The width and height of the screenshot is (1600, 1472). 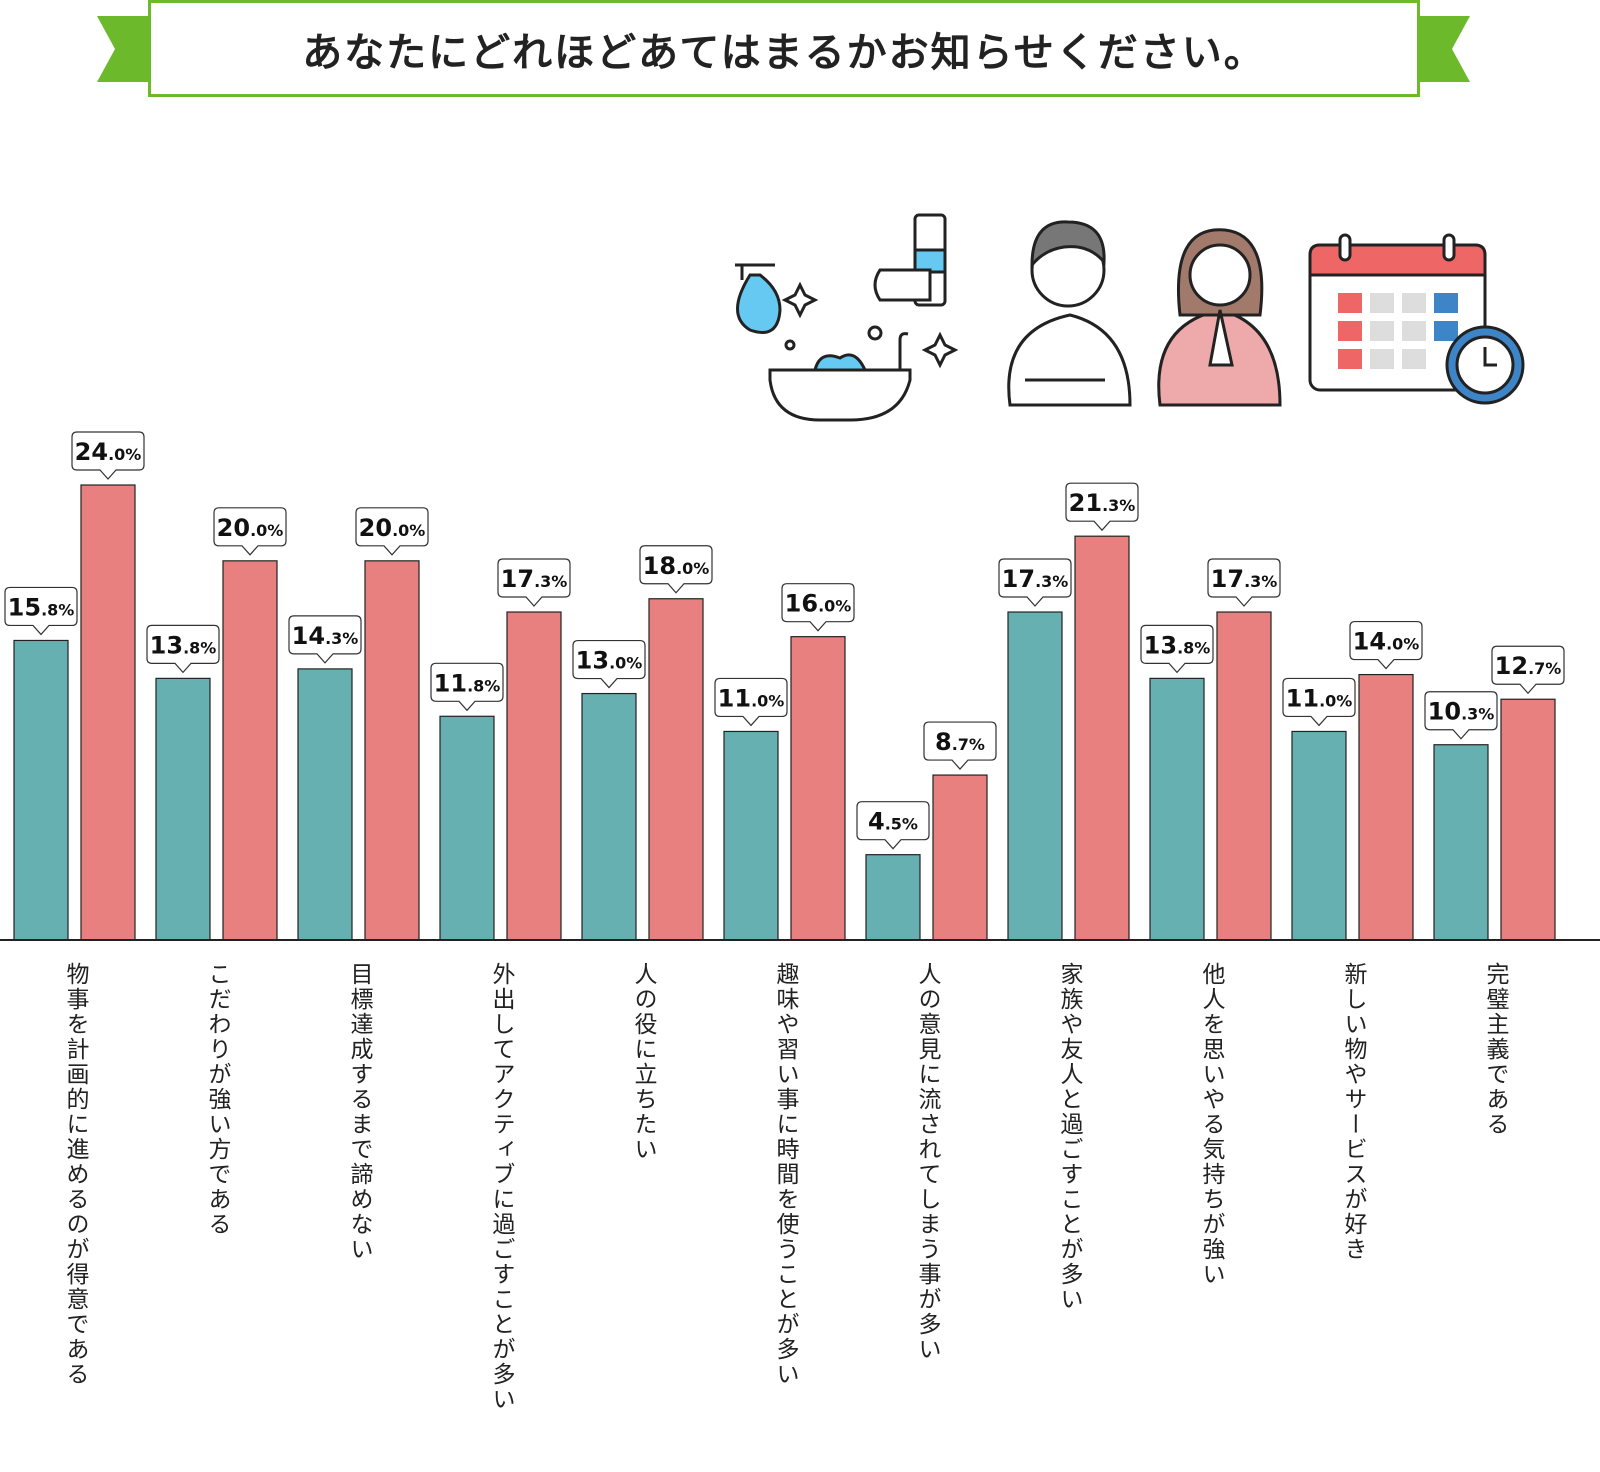 What do you see at coordinates (1102, 503) in the screenshot?
I see `data-label-text: 21.3%` at bounding box center [1102, 503].